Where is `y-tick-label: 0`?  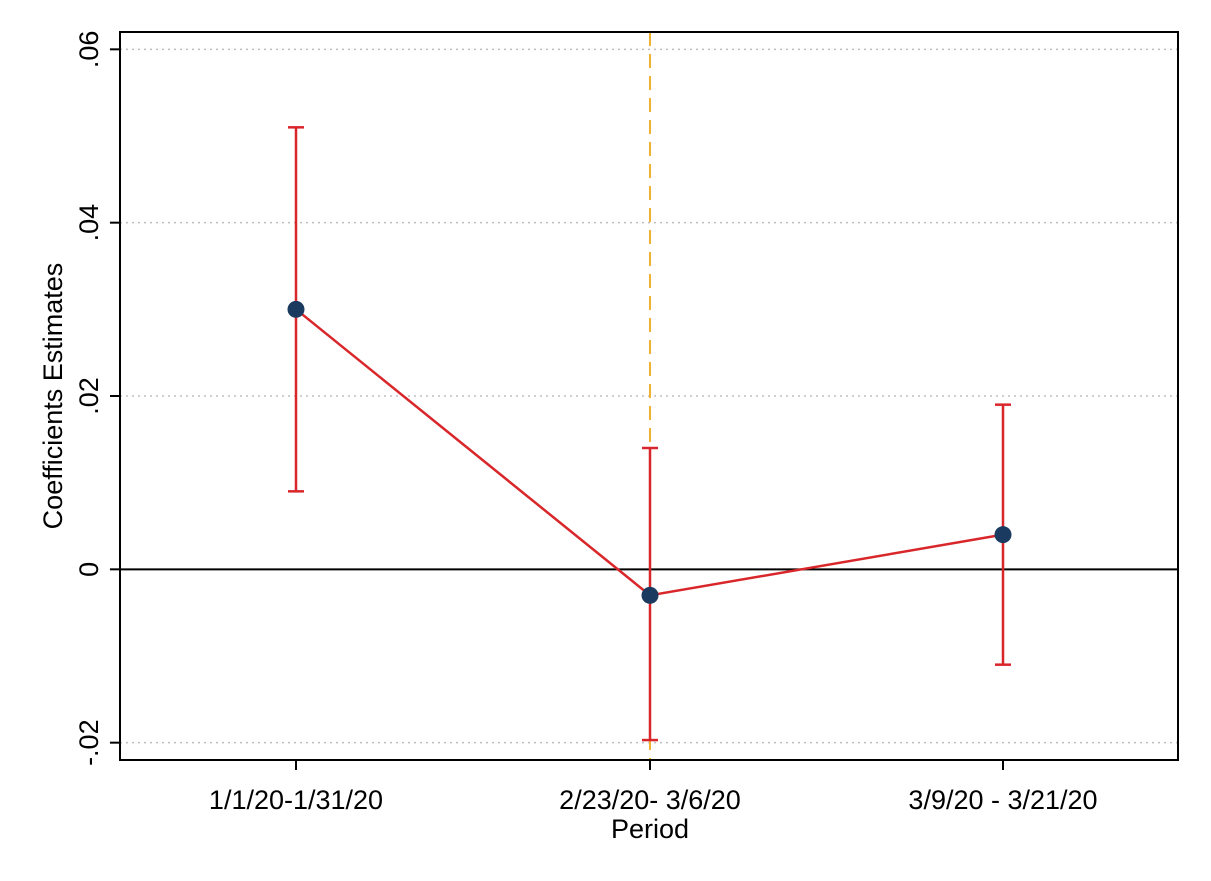
y-tick-label: 0 is located at coordinates (89, 569).